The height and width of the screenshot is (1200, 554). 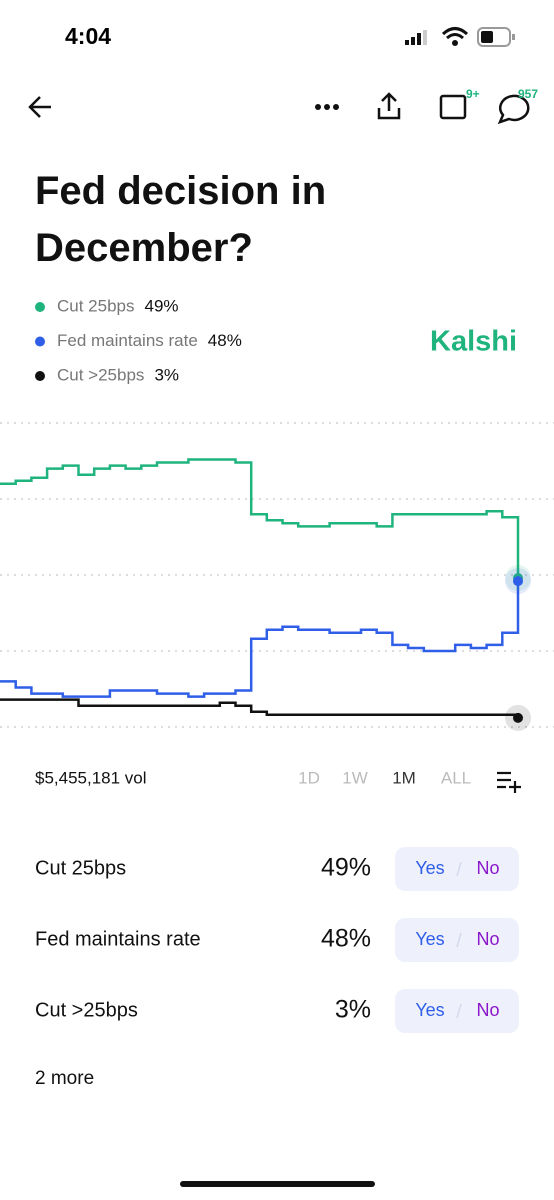 What do you see at coordinates (162, 305) in the screenshot?
I see `legend-value: 49%` at bounding box center [162, 305].